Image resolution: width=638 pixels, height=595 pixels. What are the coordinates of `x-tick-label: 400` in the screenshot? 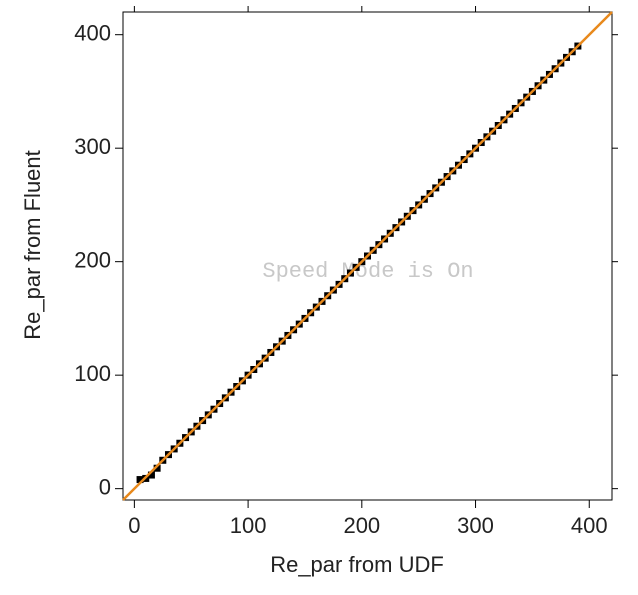 It's located at (589, 525).